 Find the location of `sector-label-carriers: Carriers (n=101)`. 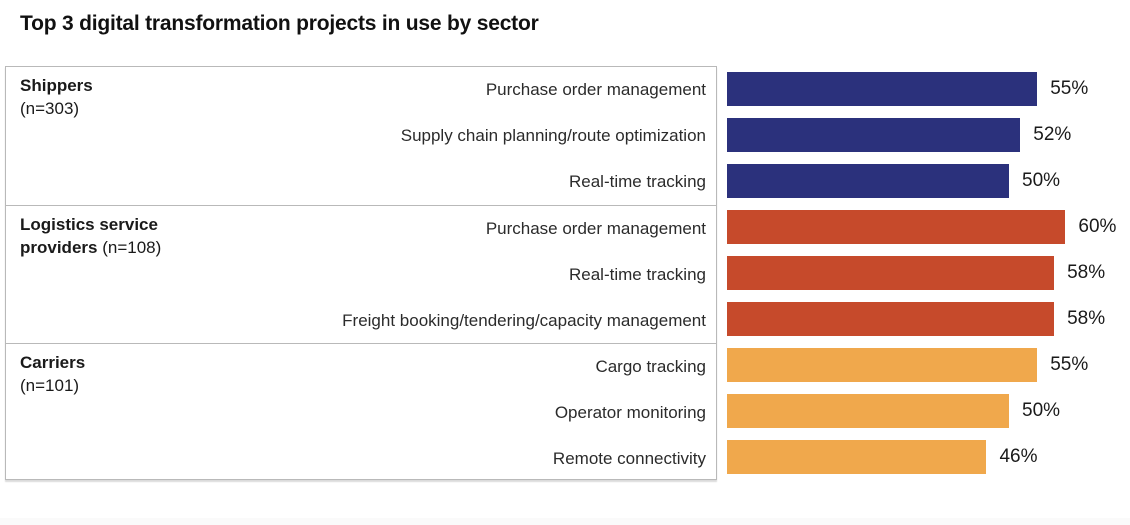

sector-label-carriers: Carriers (n=101) is located at coordinates (52, 375).